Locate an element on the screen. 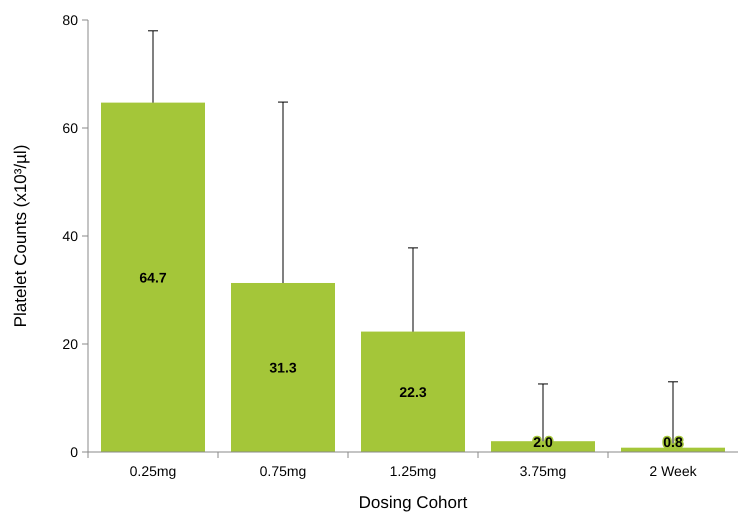 The image size is (746, 516). y-tick-label: 60 is located at coordinates (70, 128).